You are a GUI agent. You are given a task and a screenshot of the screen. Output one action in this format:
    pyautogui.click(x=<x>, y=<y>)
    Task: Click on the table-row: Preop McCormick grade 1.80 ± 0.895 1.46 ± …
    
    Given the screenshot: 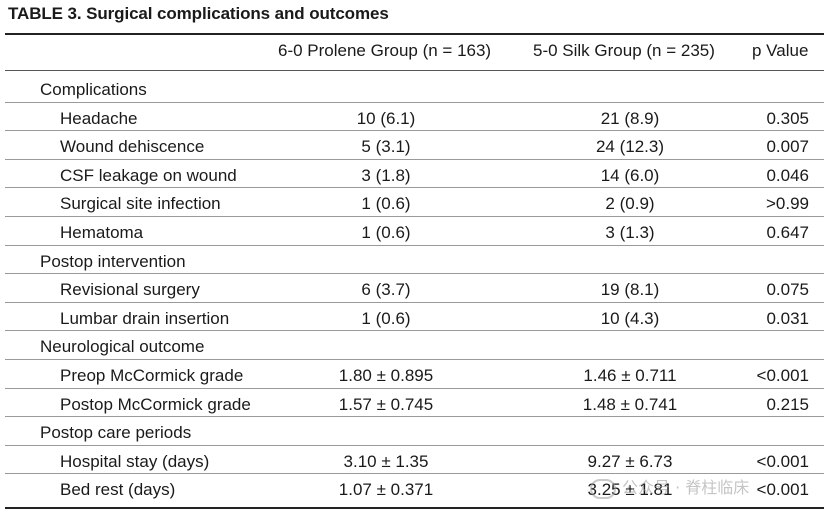 What is the action you would take?
    pyautogui.click(x=414, y=376)
    